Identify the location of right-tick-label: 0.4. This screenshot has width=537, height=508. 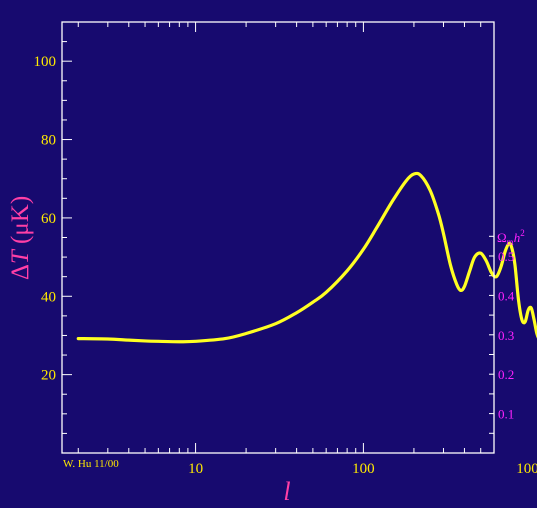
(506, 295).